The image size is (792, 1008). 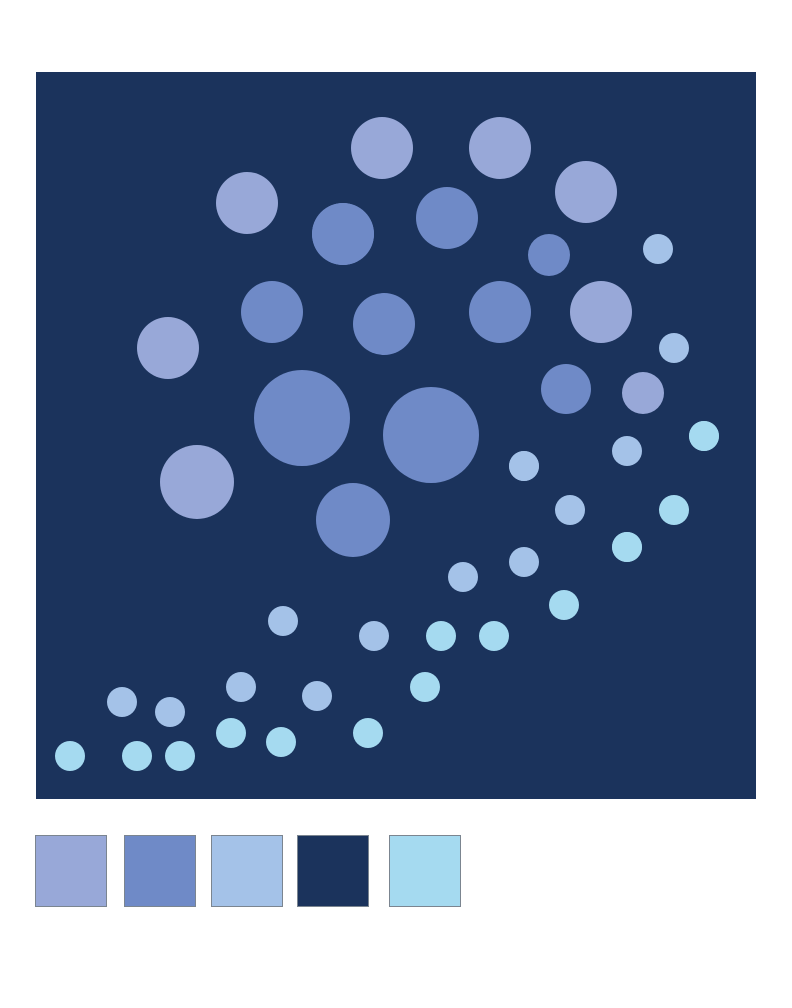 I want to click on swatch-periwinkle, so click(x=71, y=871).